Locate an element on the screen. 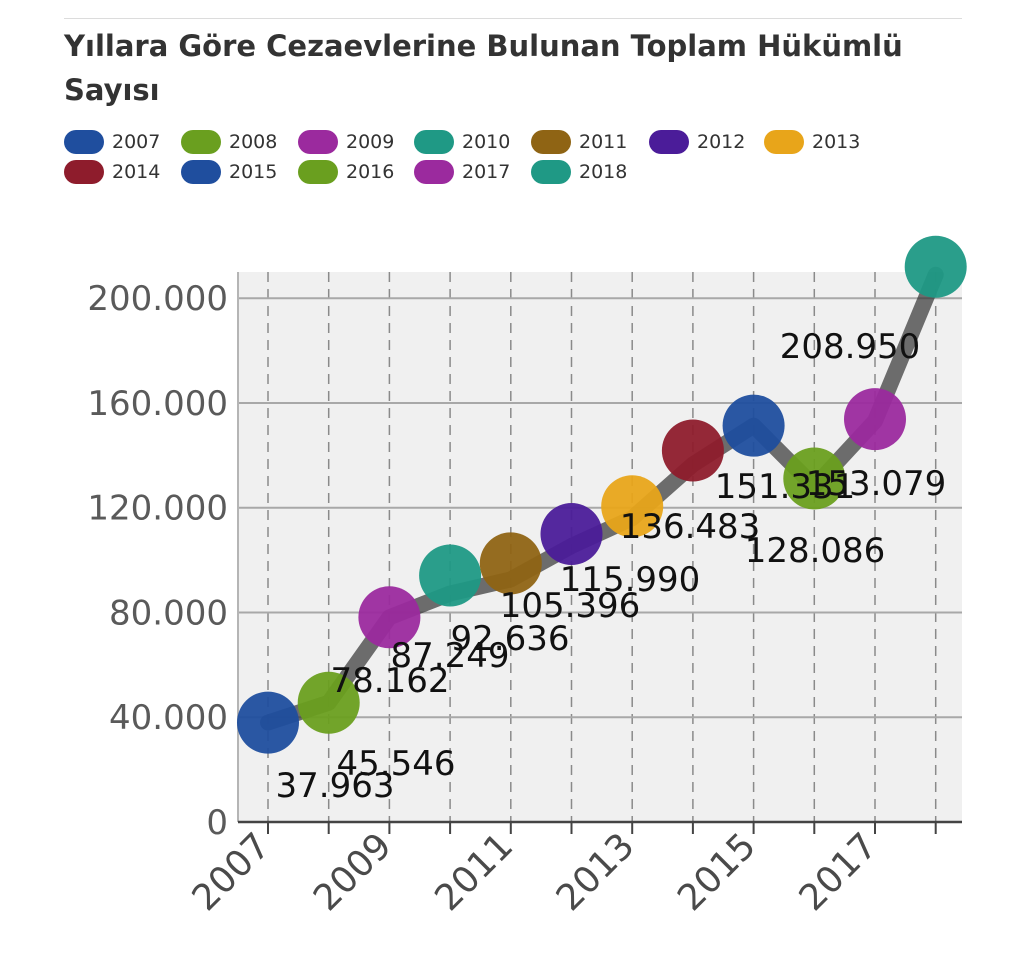  legend-label: 2018 is located at coordinates (603, 172).